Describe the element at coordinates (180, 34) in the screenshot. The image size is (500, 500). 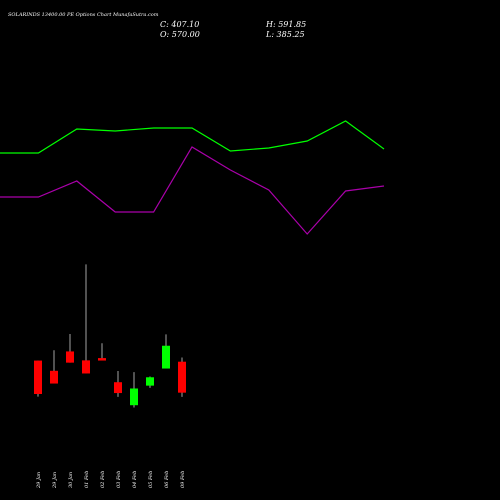
I see `open-readout: O: 570.00` at that location.